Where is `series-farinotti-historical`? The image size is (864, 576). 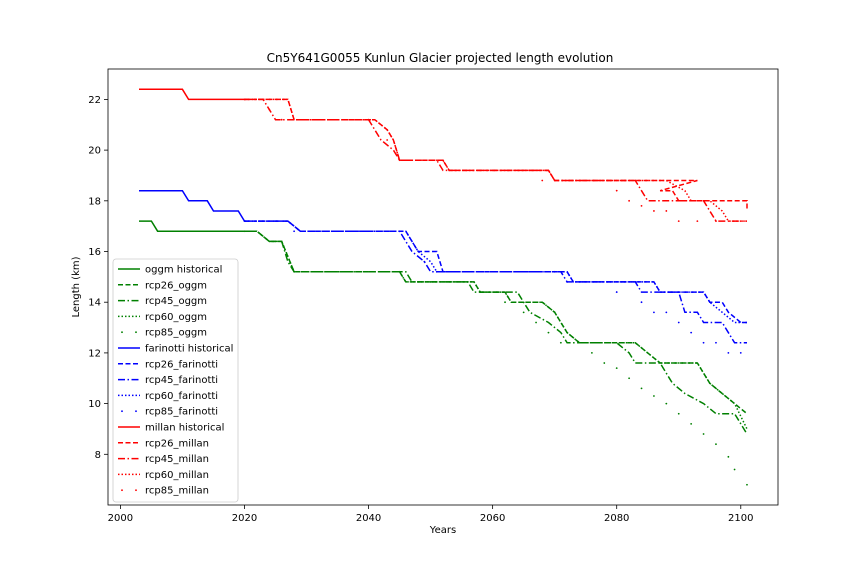 series-farinotti-historical is located at coordinates (192, 205).